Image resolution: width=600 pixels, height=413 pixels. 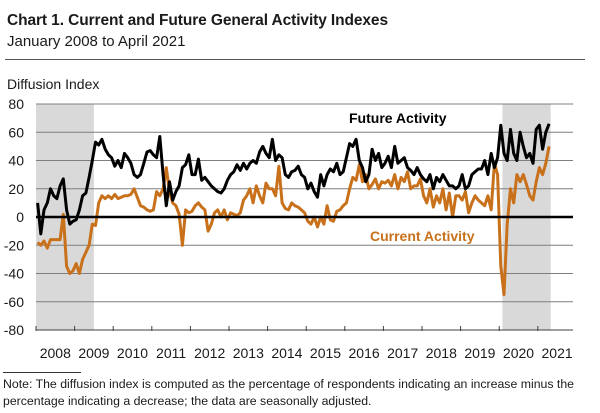 What do you see at coordinates (325, 353) in the screenshot?
I see `x-tick-label: 2015` at bounding box center [325, 353].